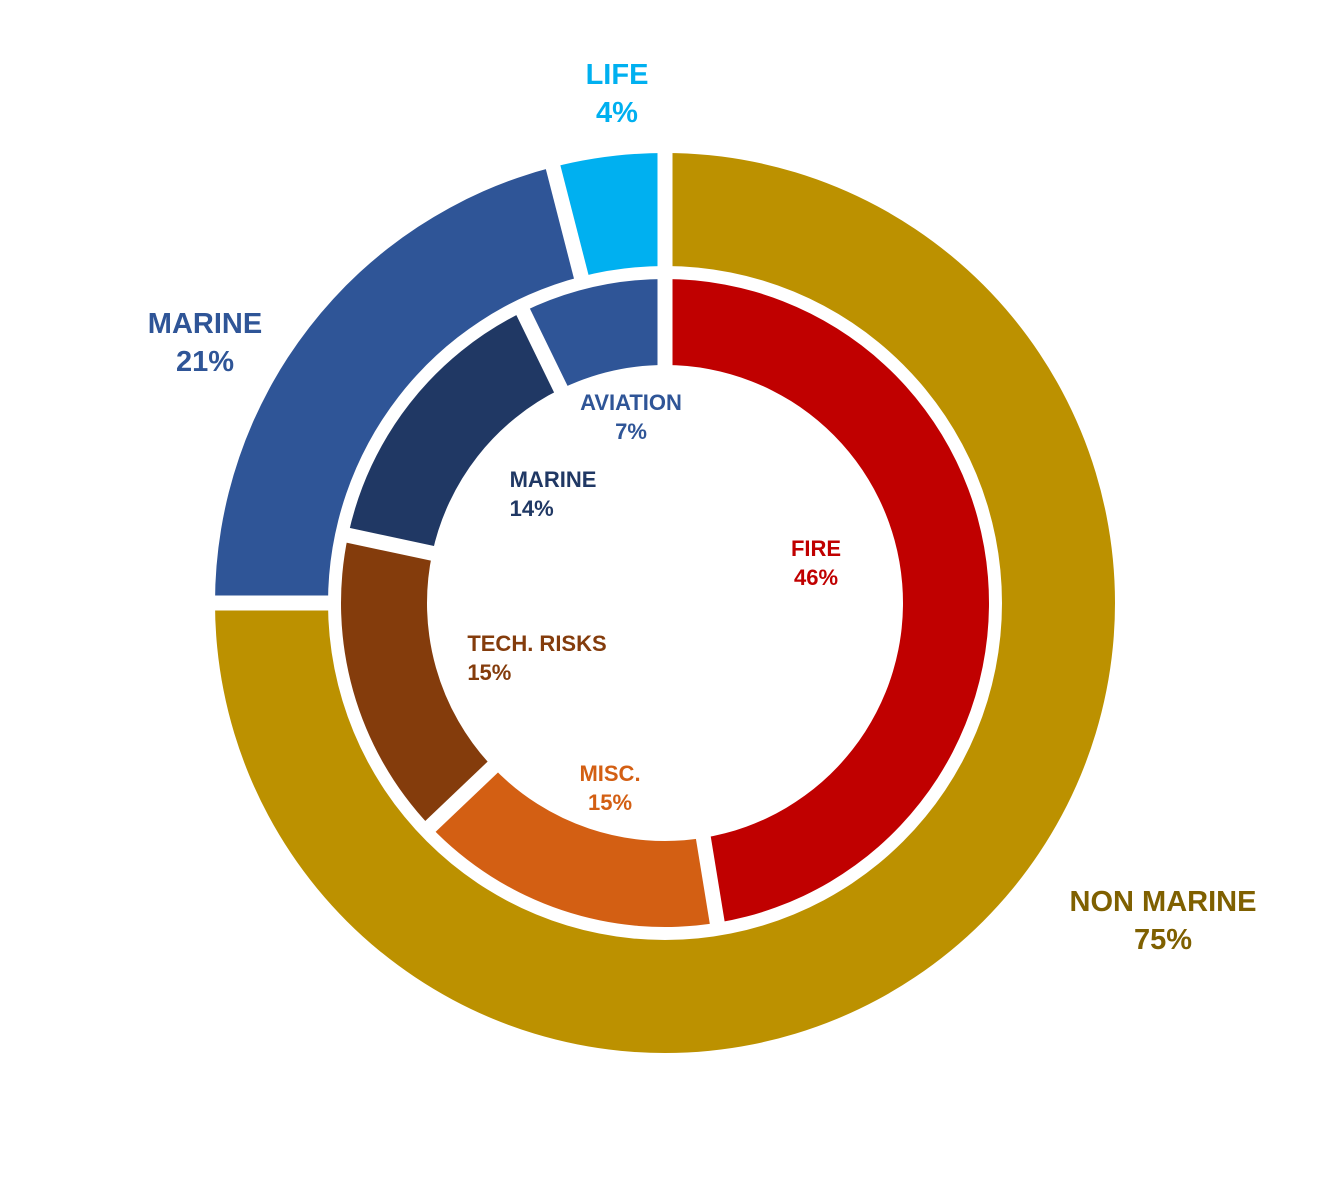 This screenshot has width=1339, height=1186. What do you see at coordinates (610, 773) in the screenshot?
I see `label-misc-name: MISC.` at bounding box center [610, 773].